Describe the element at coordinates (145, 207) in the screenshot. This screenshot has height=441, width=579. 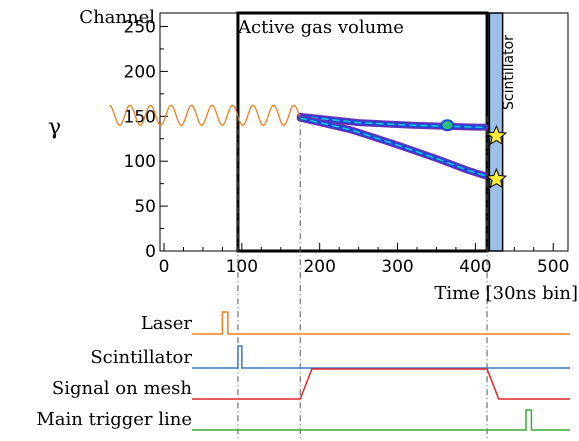
I see `y-tick-label: 50` at that location.